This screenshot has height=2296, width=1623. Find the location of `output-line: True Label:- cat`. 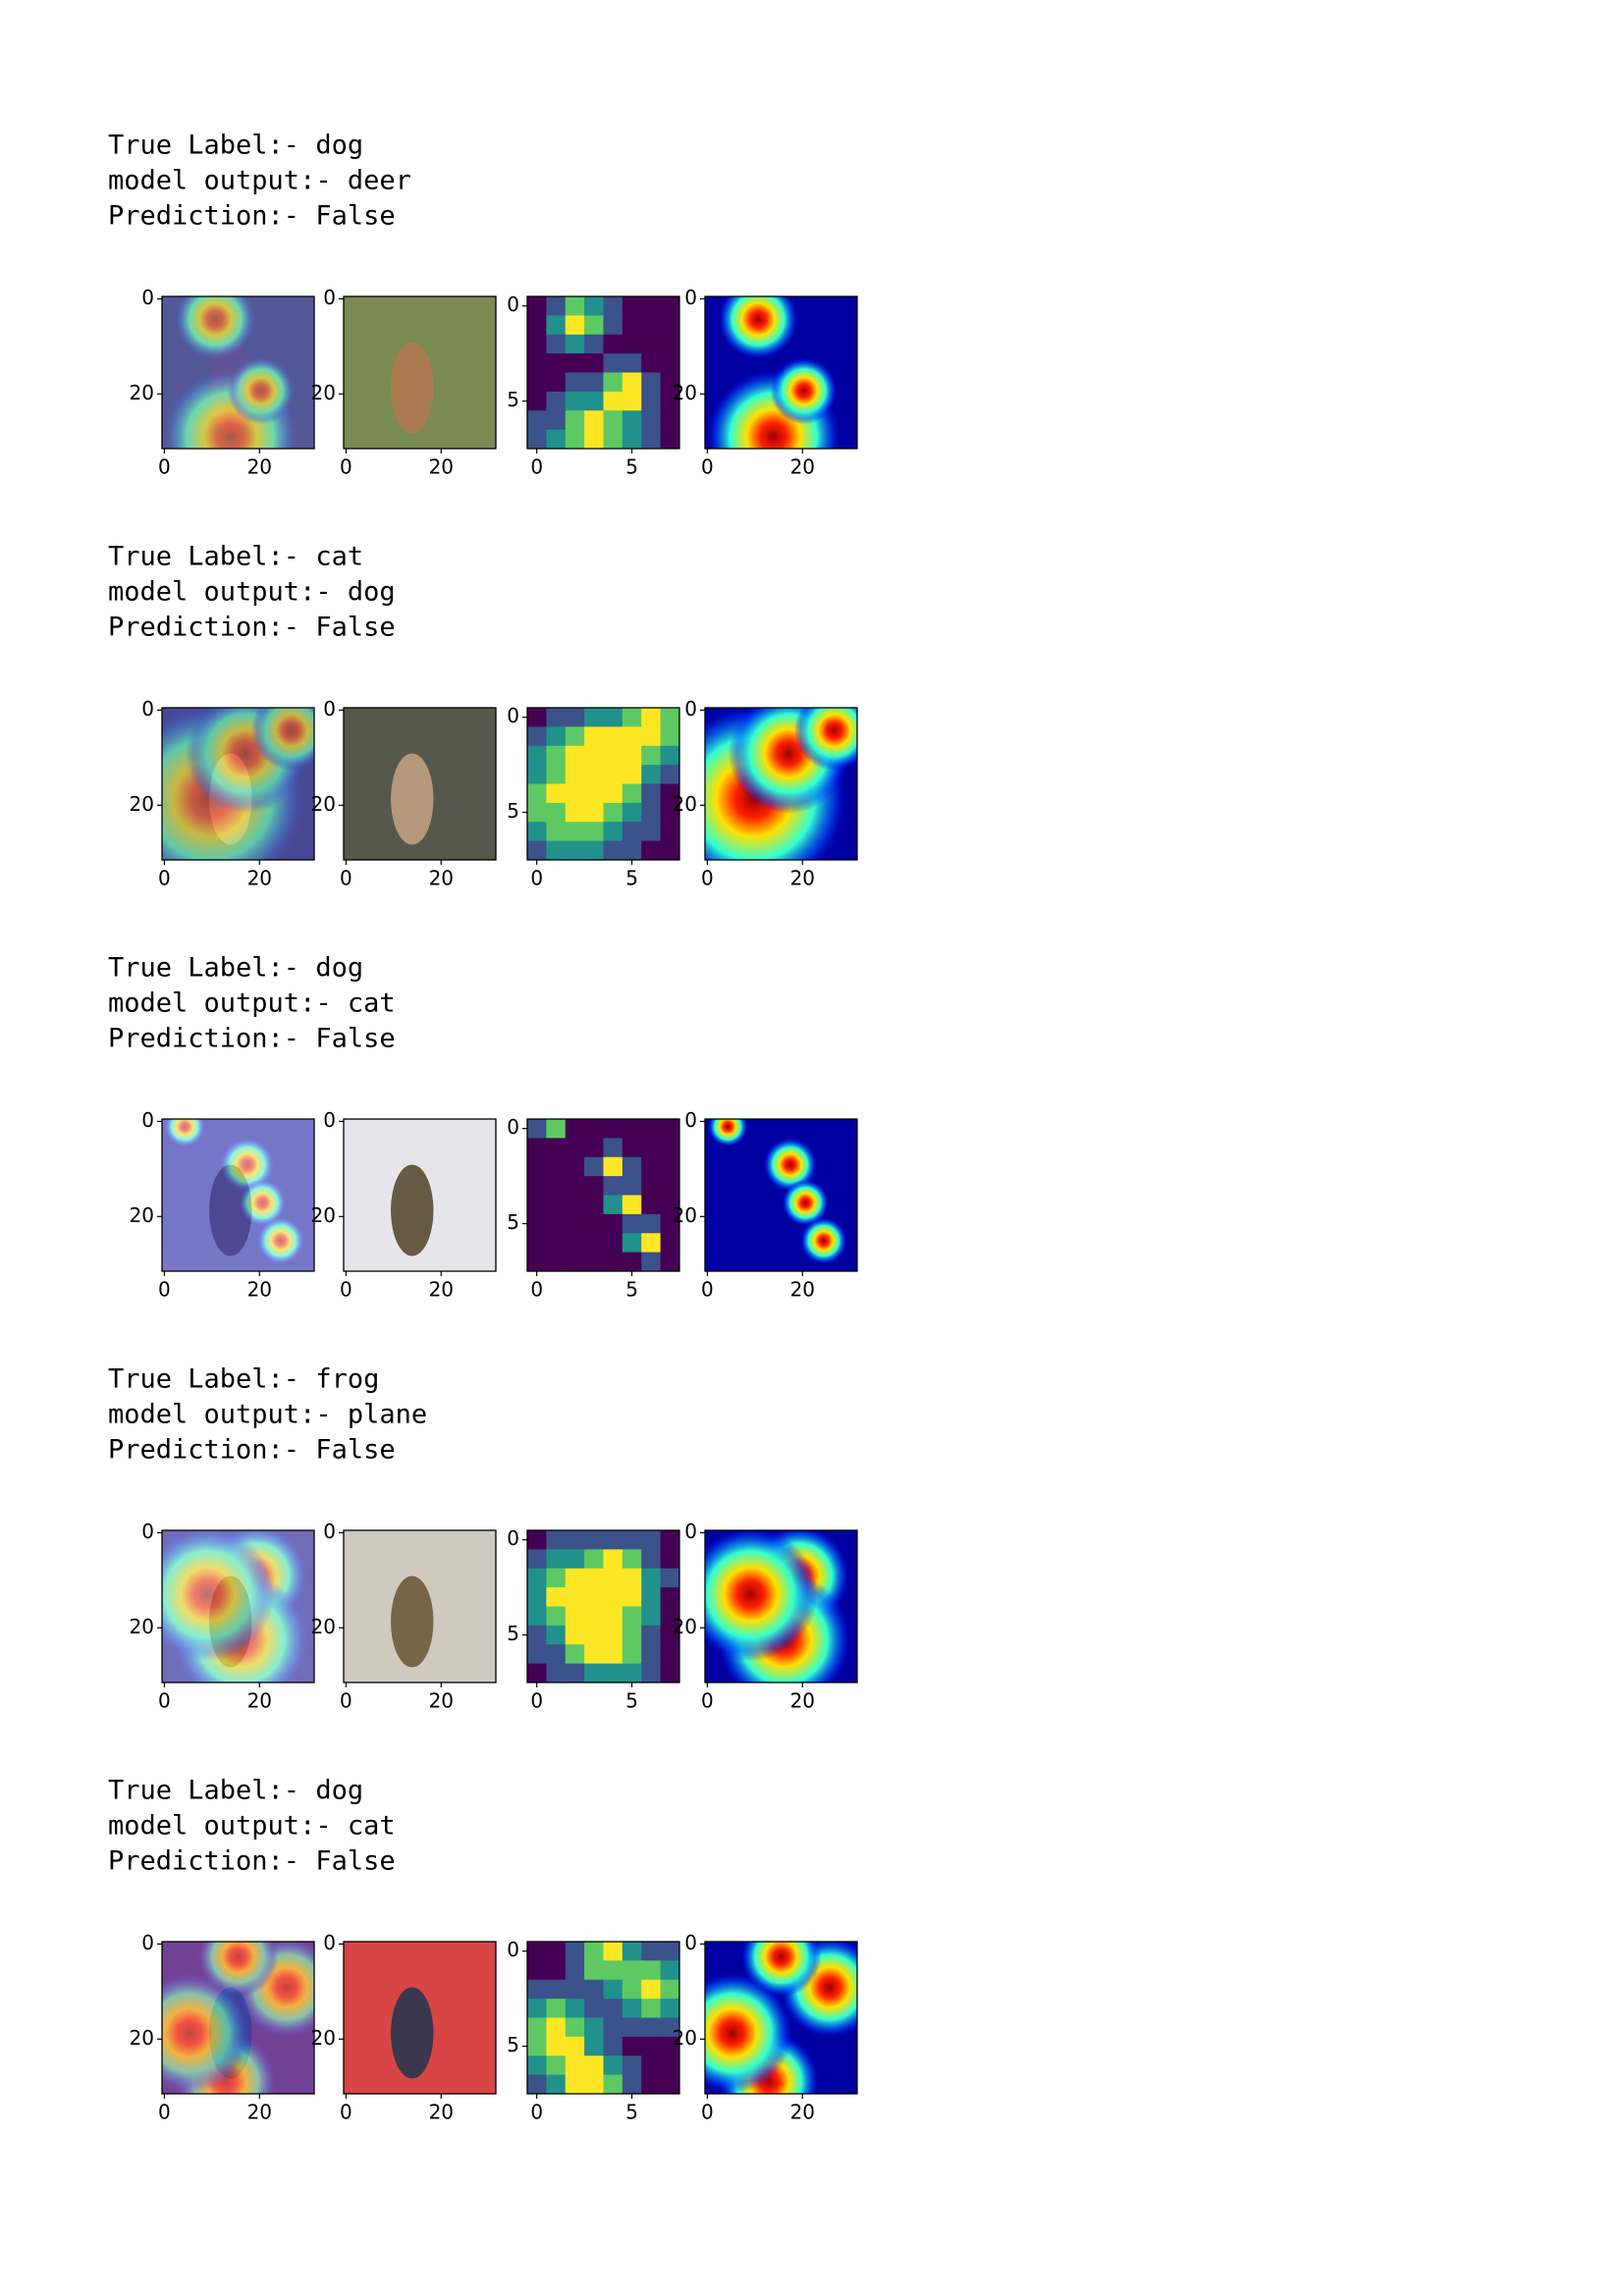

output-line: True Label:- cat is located at coordinates (235, 557).